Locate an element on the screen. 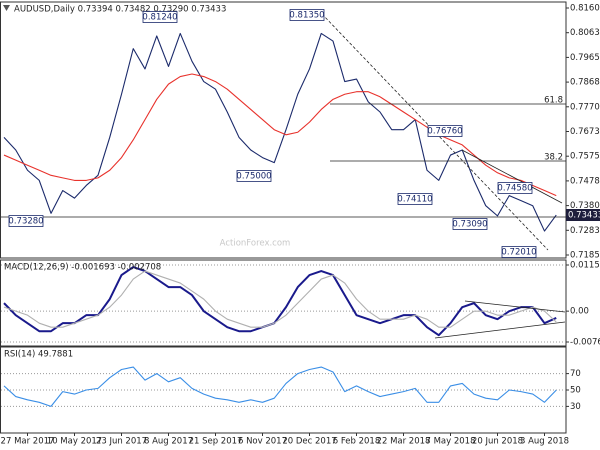 Image resolution: width=600 pixels, height=450 pixels. last-price-tag is located at coordinates (583, 215).